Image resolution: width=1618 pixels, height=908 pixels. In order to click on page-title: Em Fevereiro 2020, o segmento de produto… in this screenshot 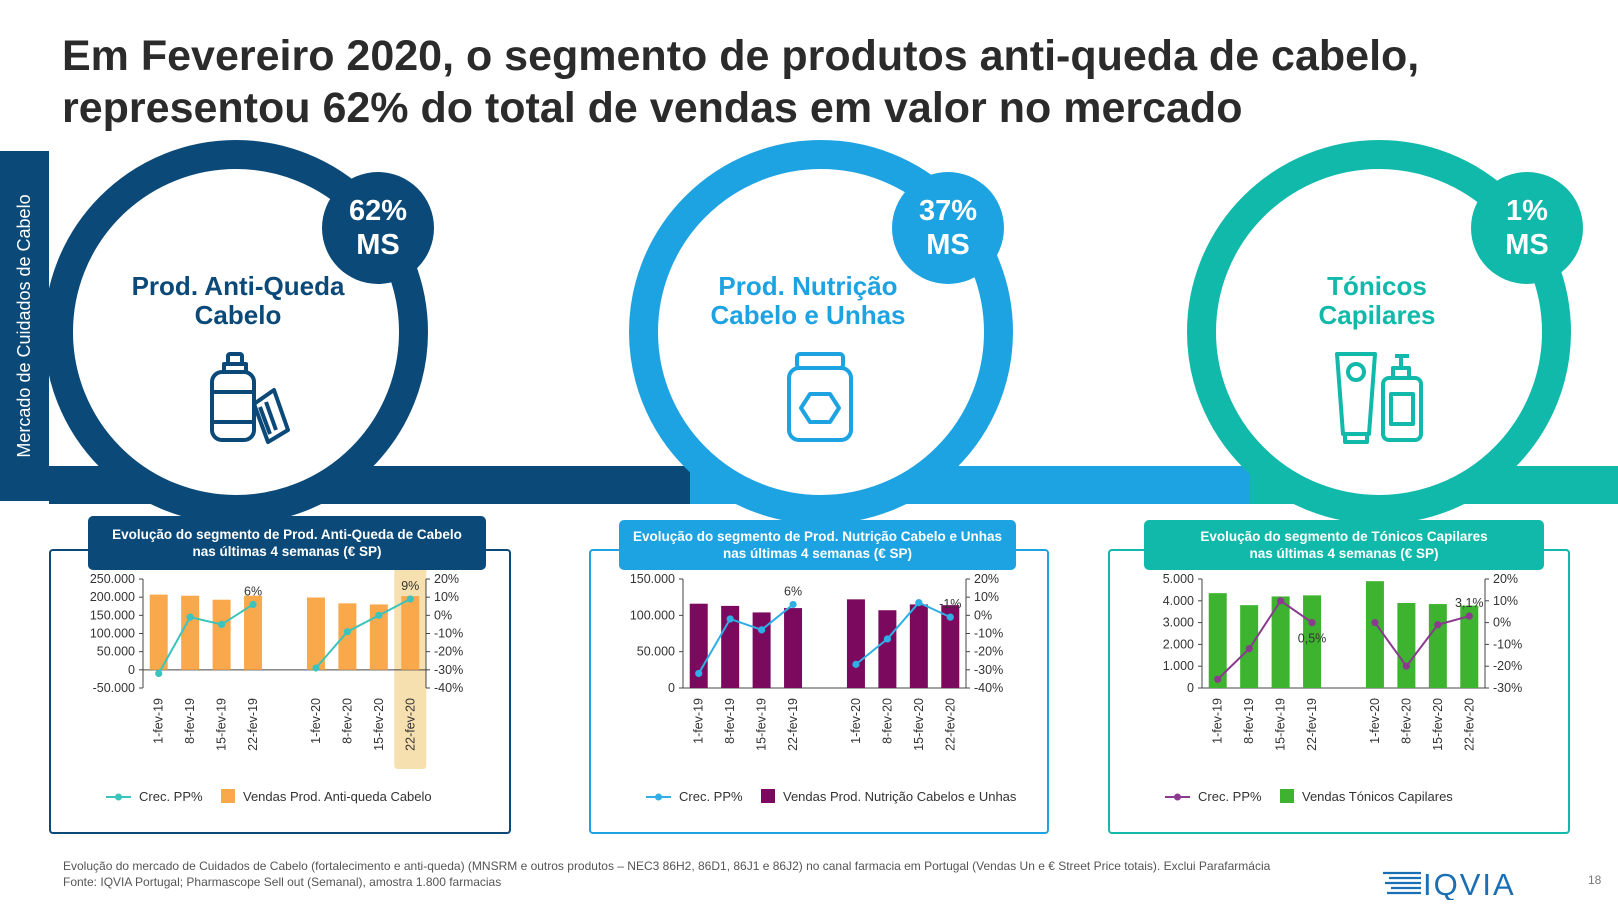, I will do `click(741, 82)`.